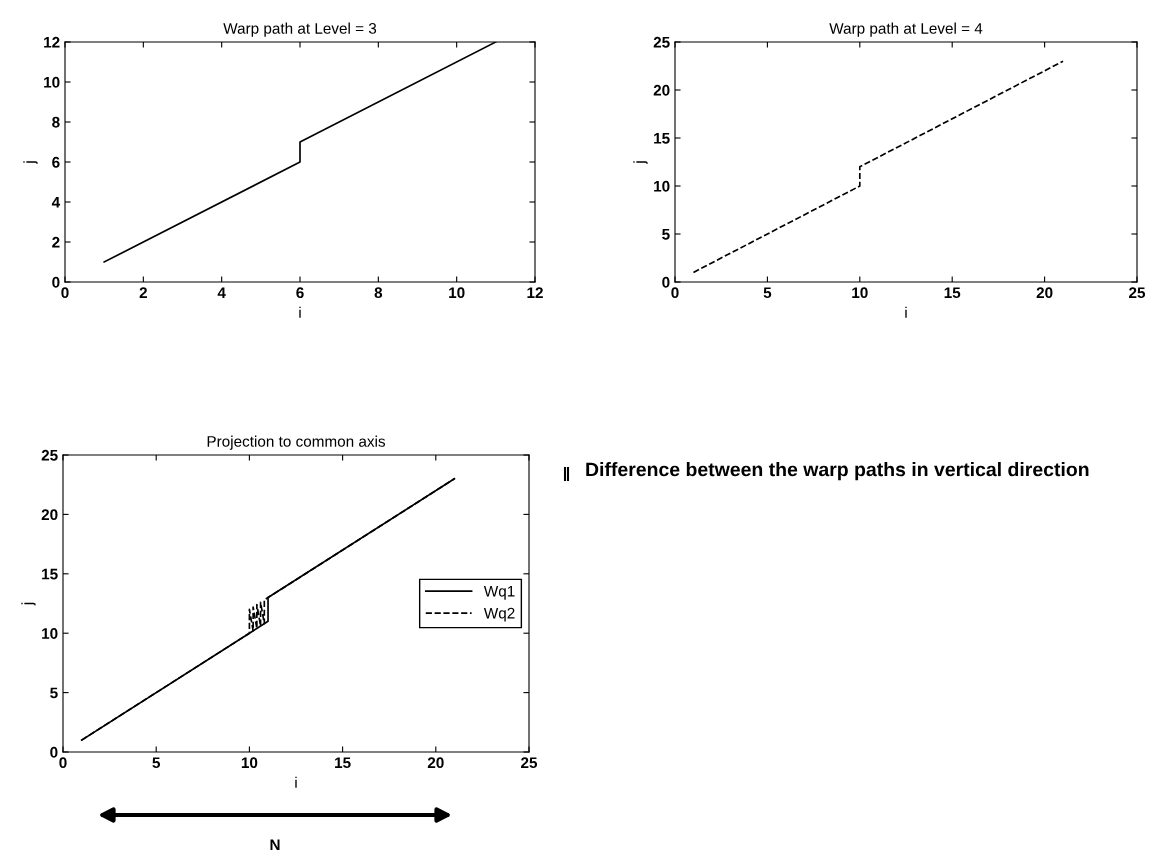 The image size is (1150, 863). What do you see at coordinates (300, 293) in the screenshot?
I see `x-tick-label: 6` at bounding box center [300, 293].